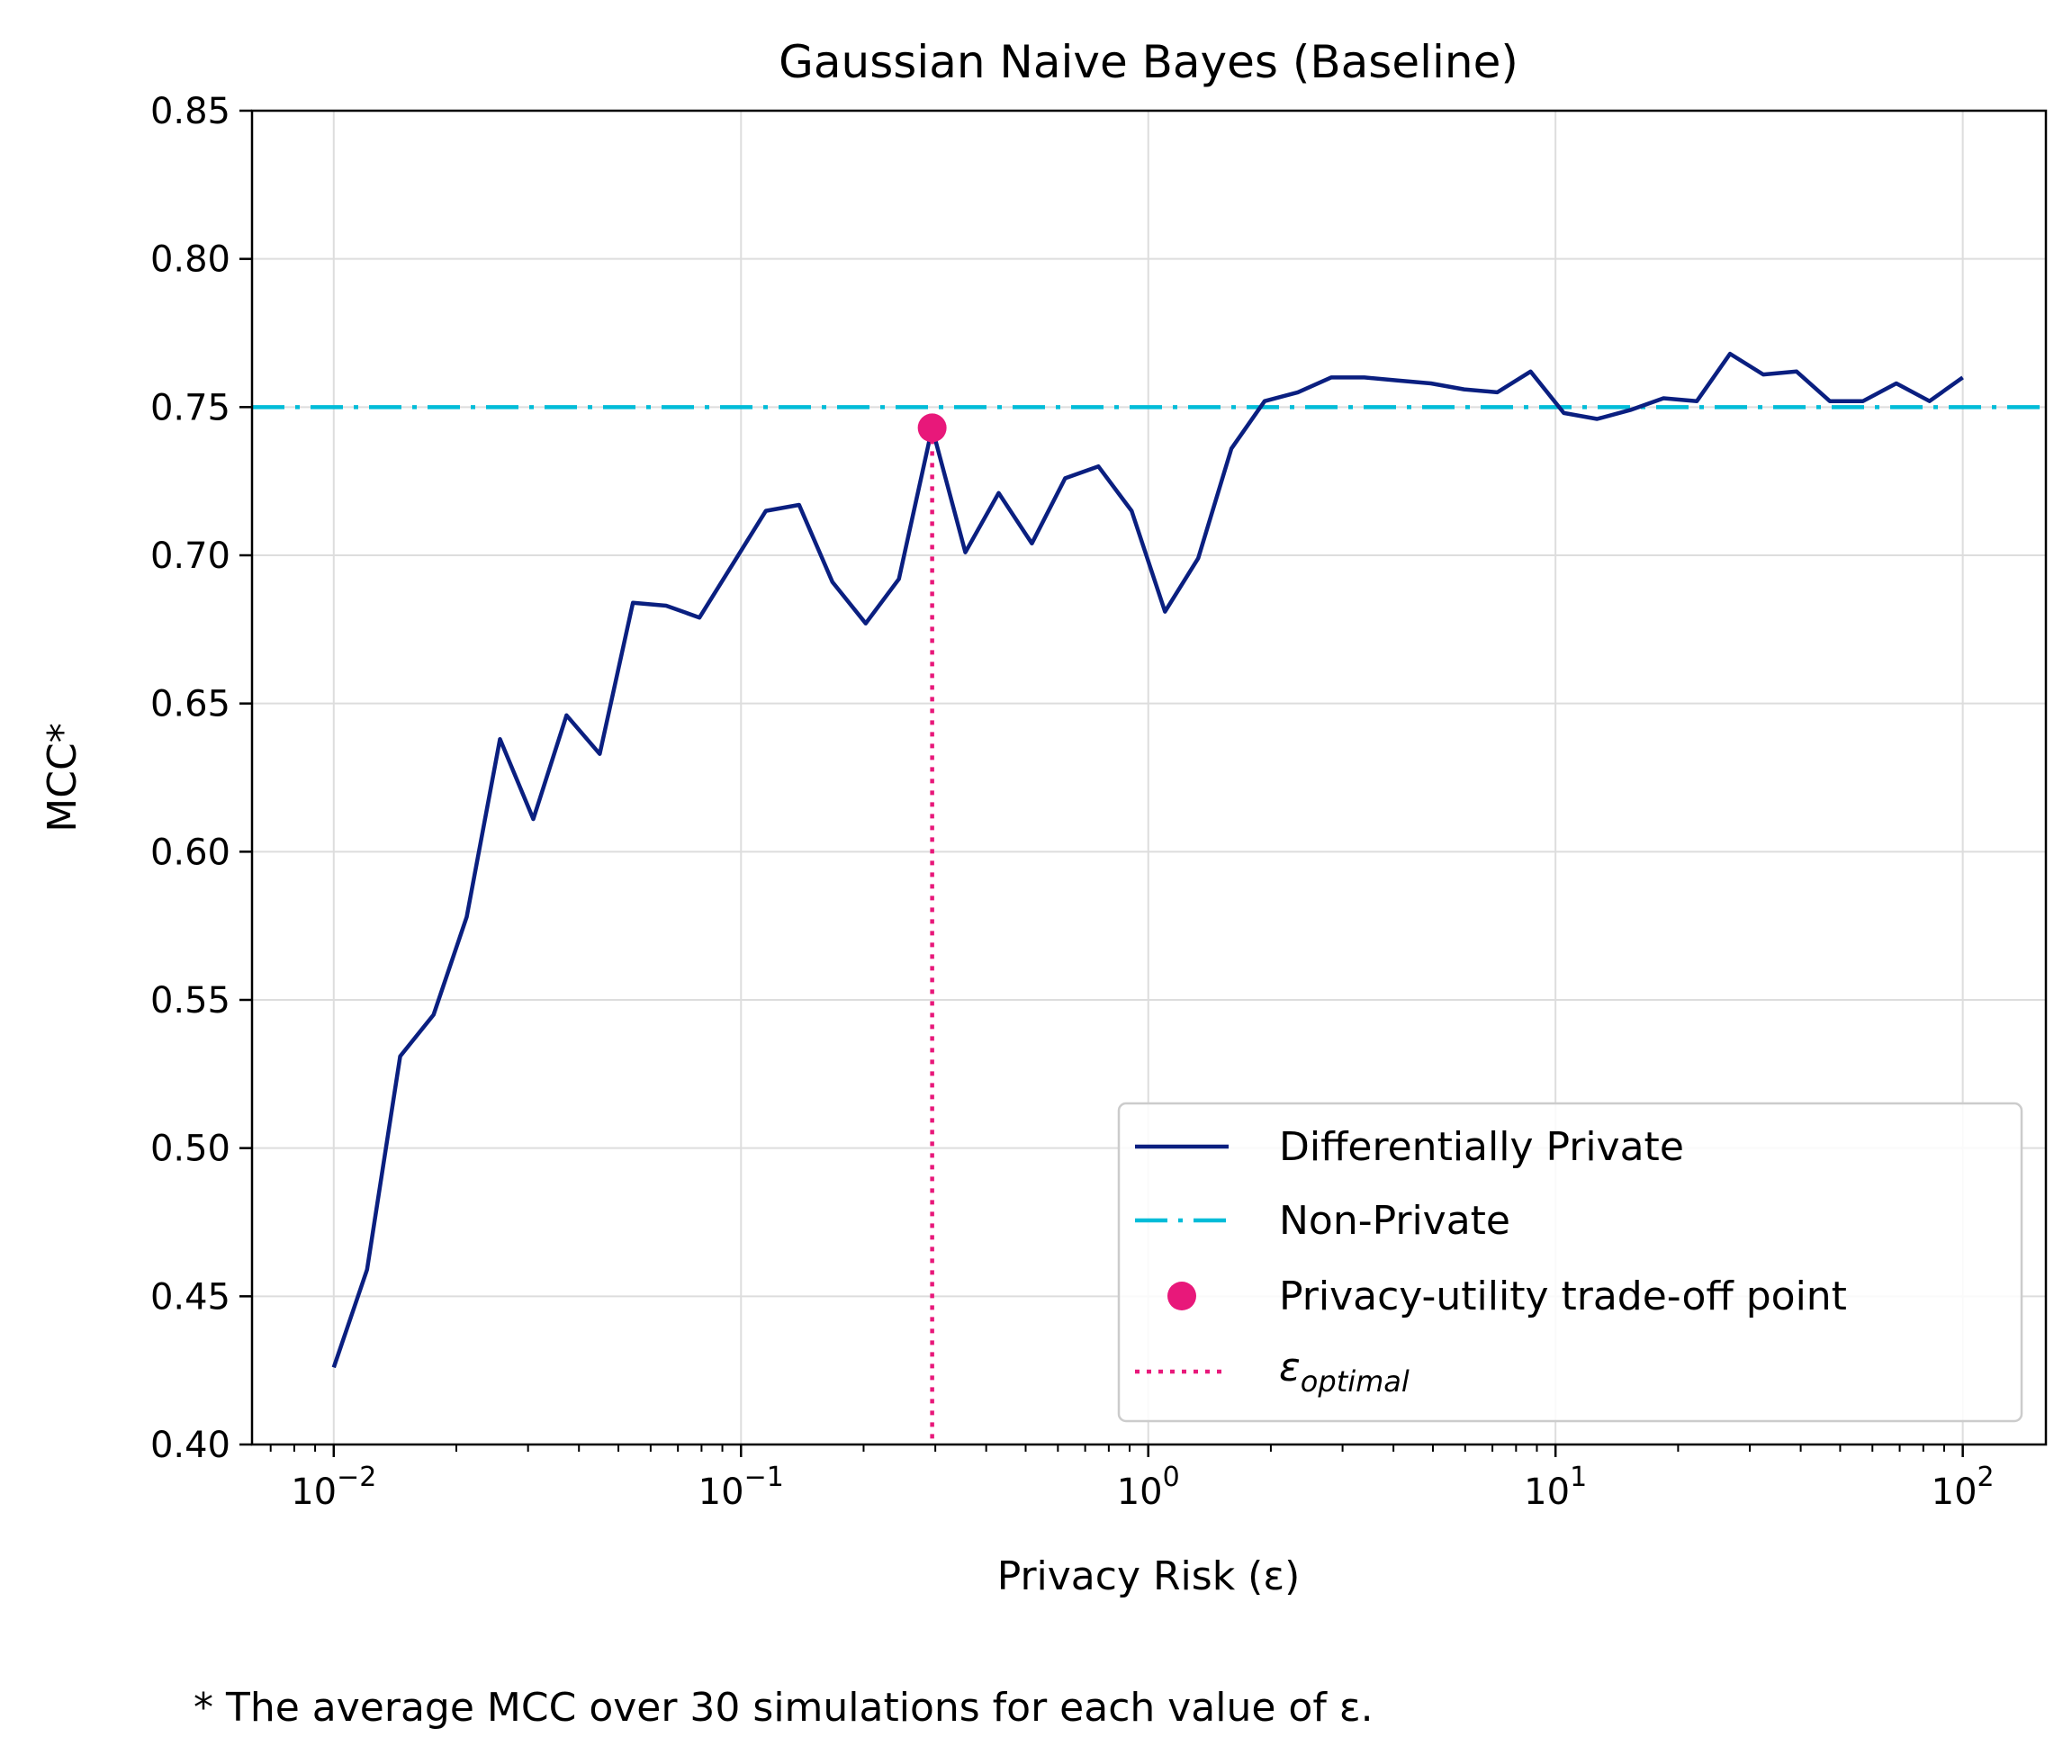 This screenshot has height=1764, width=2072. Describe the element at coordinates (356, 1477) in the screenshot. I see `x-tick-exponent: −2` at that location.